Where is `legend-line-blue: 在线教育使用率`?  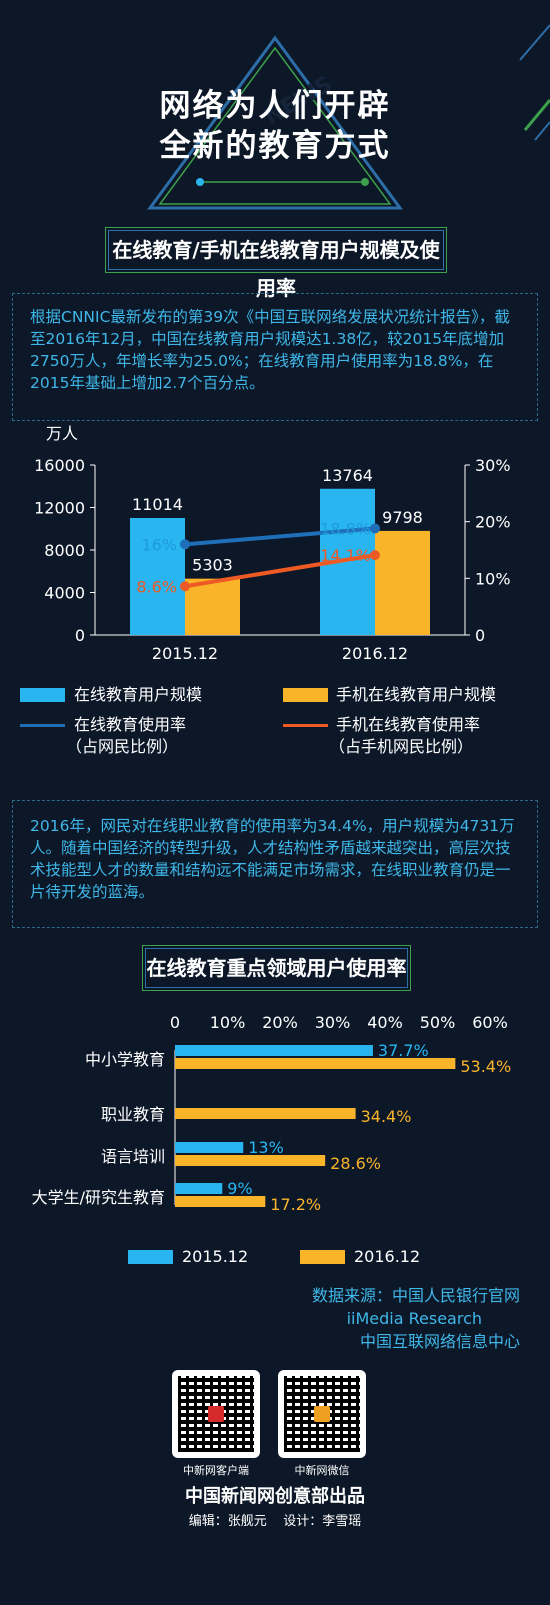 legend-line-blue: 在线教育使用率 is located at coordinates (130, 724).